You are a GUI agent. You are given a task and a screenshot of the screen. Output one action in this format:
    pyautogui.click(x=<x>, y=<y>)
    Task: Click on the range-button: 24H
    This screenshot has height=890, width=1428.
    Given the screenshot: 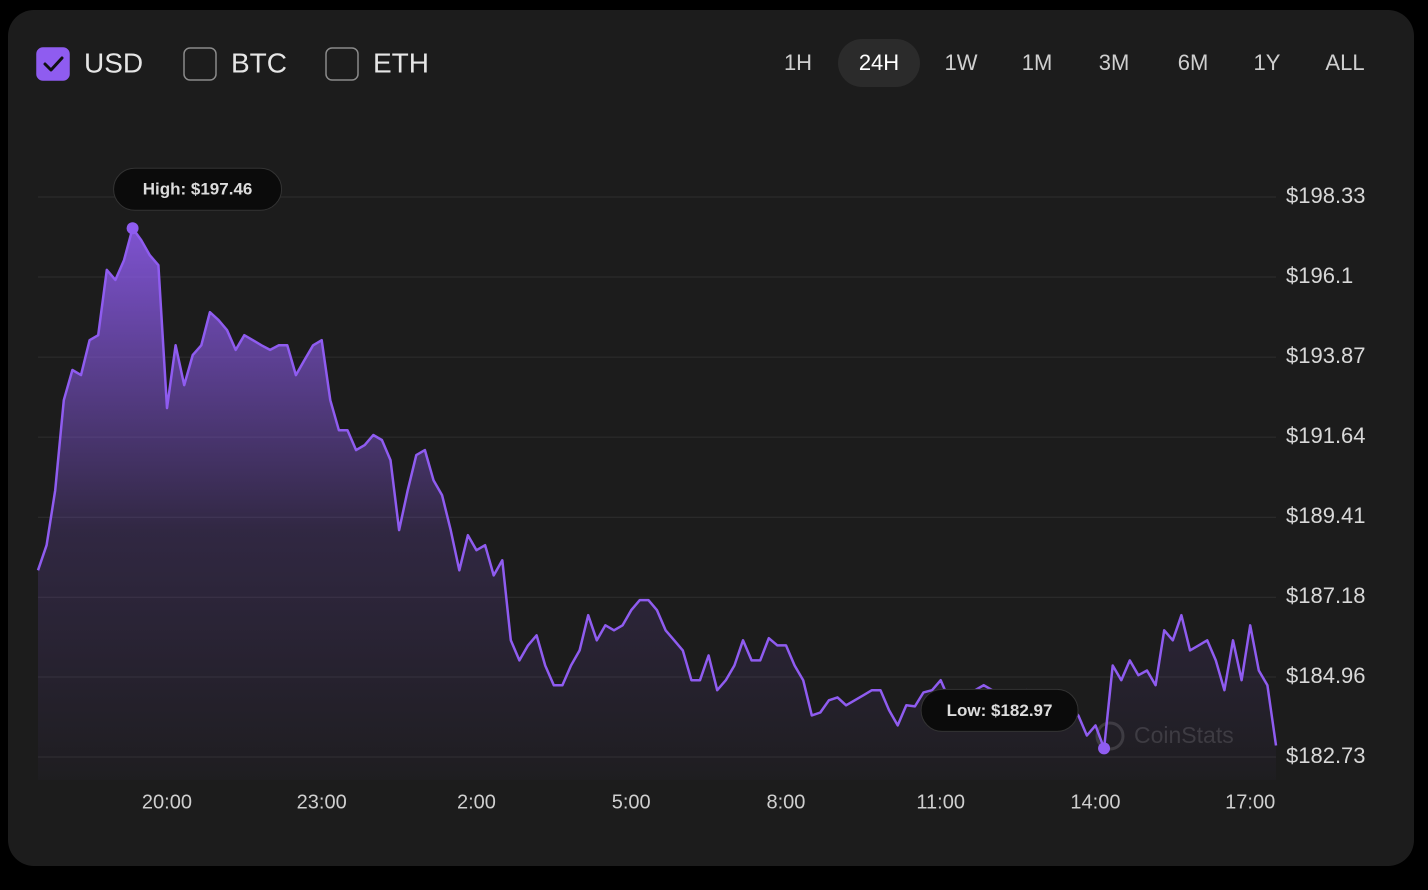 What is the action you would take?
    pyautogui.click(x=879, y=62)
    